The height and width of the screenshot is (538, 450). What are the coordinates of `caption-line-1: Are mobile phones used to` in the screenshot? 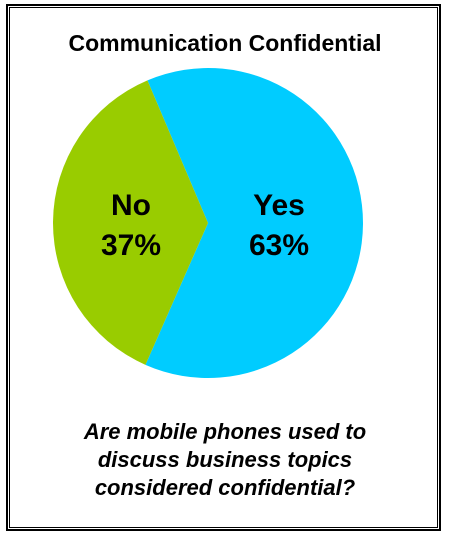 It's located at (225, 431).